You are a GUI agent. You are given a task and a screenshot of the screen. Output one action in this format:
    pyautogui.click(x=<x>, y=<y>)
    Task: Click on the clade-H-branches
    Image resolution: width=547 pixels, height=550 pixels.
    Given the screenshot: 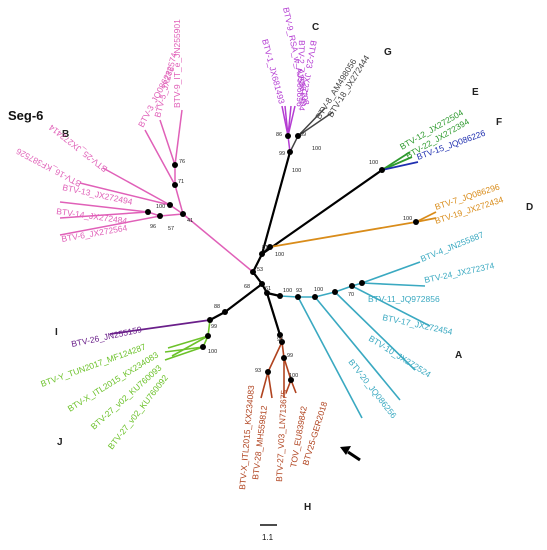 What is the action you would take?
    pyautogui.click(x=278, y=366)
    